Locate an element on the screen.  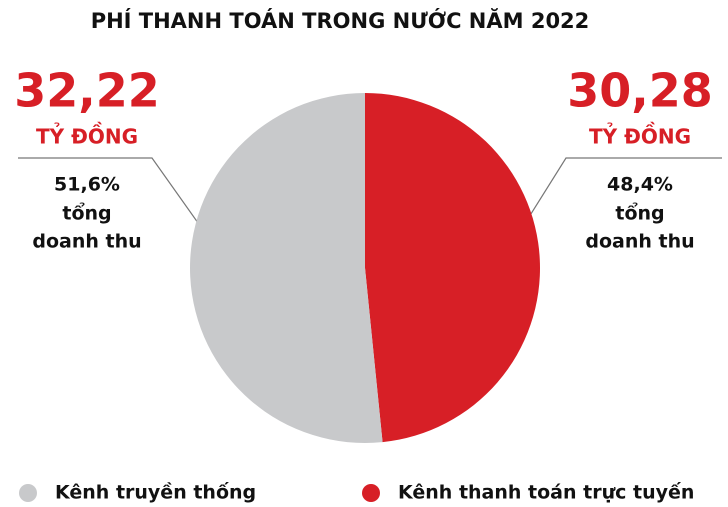
value-label: 48,4% is located at coordinates (640, 185).